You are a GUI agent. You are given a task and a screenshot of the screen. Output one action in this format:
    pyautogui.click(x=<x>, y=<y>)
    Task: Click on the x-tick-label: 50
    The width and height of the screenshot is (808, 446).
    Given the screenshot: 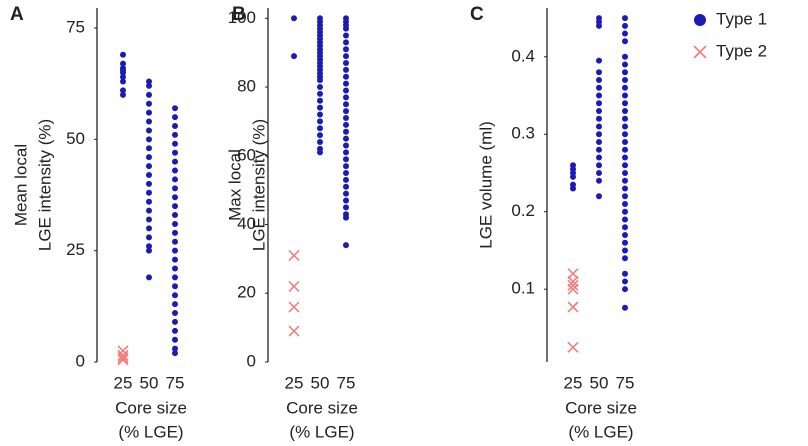 What is the action you would take?
    pyautogui.click(x=320, y=382)
    